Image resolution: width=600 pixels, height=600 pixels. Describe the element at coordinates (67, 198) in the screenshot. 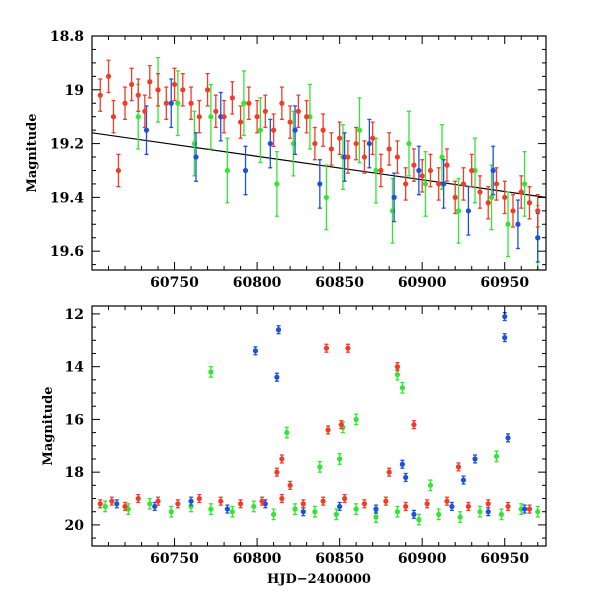

I see `top-y-tick-label: 19.4` at that location.